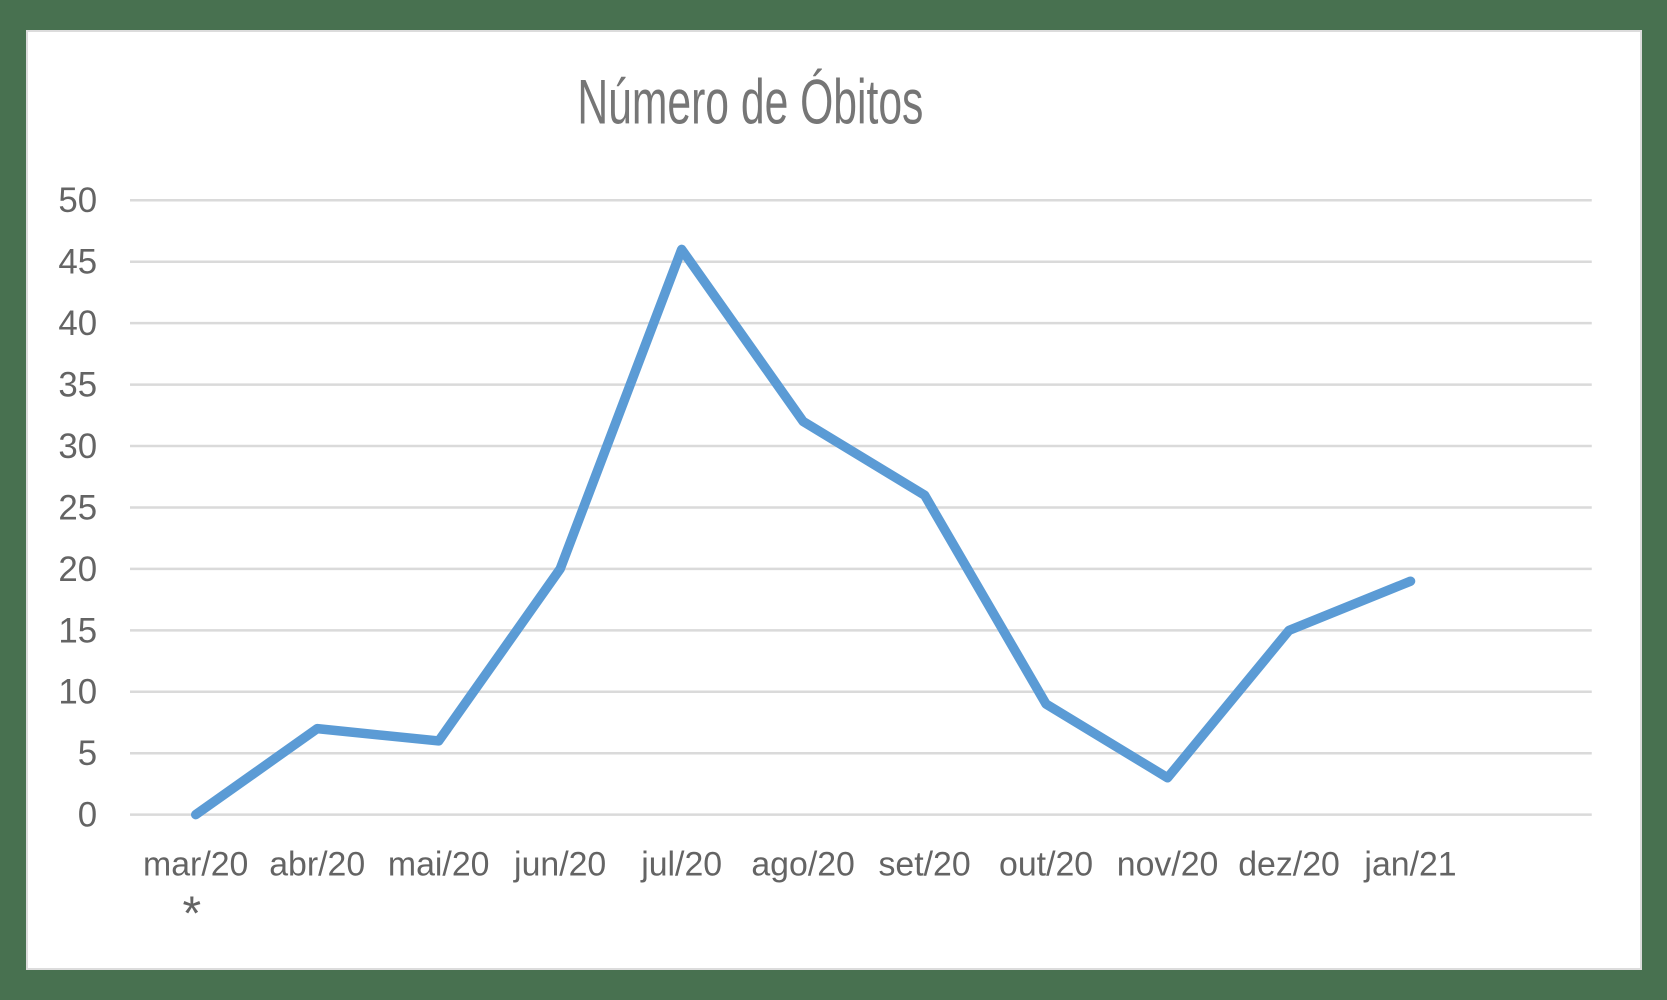 The width and height of the screenshot is (1667, 1000). Describe the element at coordinates (1409, 864) in the screenshot. I see `x-tick-label: jan/21` at that location.